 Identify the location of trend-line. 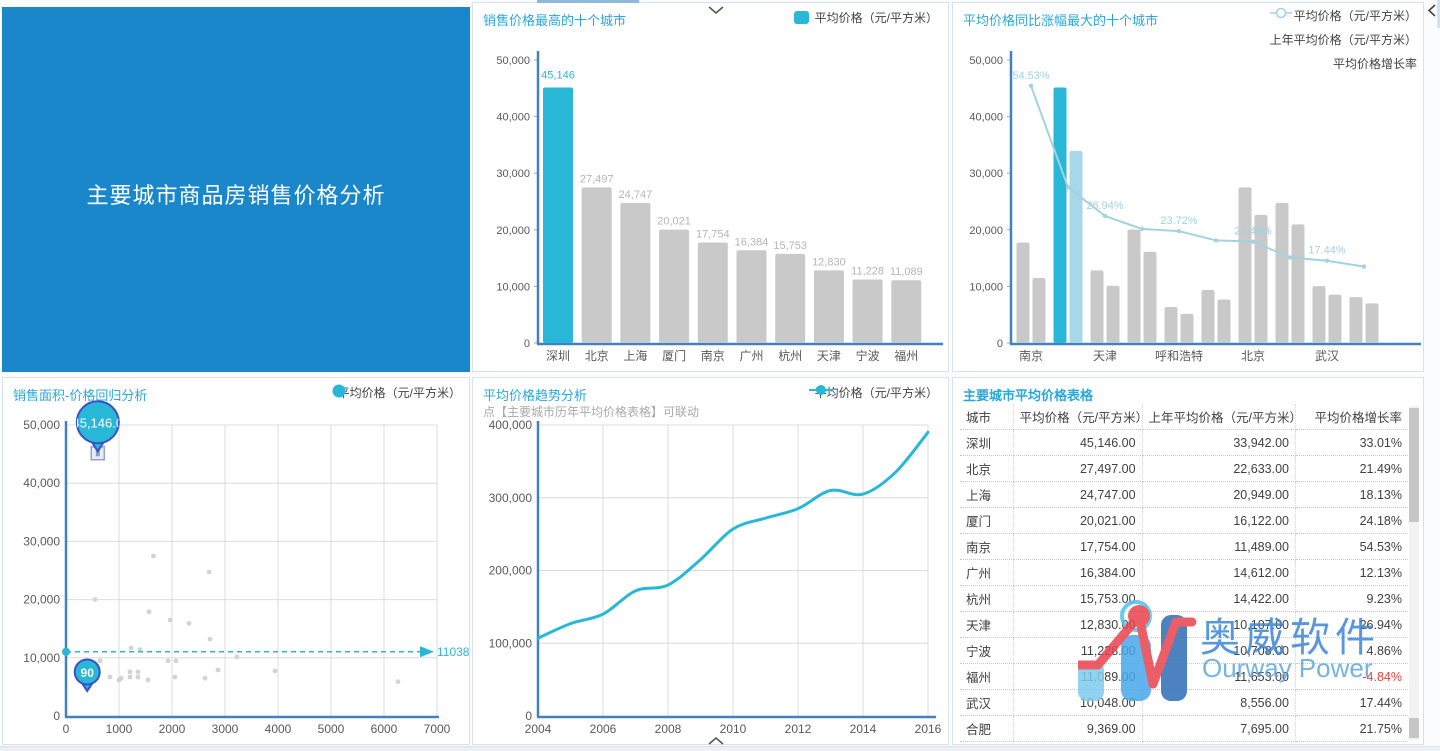
(733, 535).